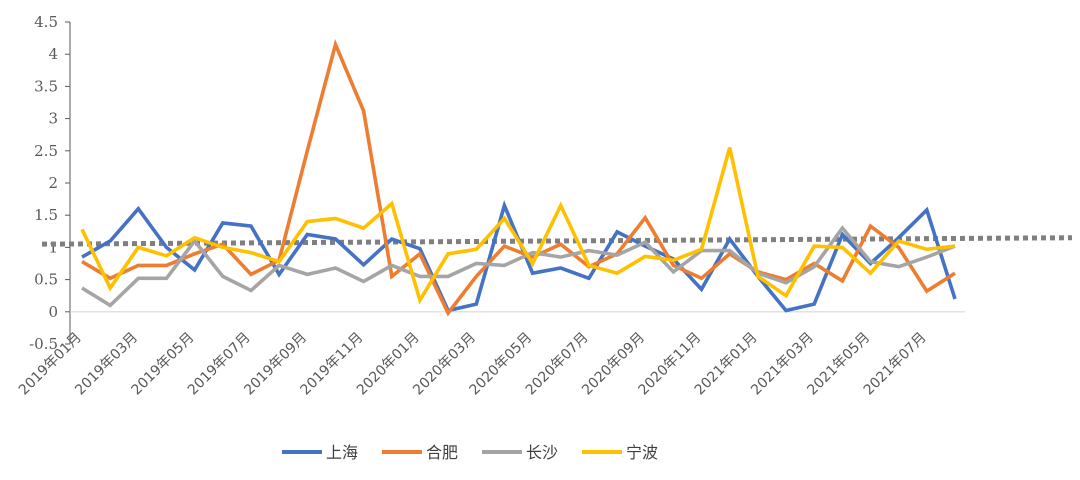  I want to click on y-tick-label: 0, so click(53, 312).